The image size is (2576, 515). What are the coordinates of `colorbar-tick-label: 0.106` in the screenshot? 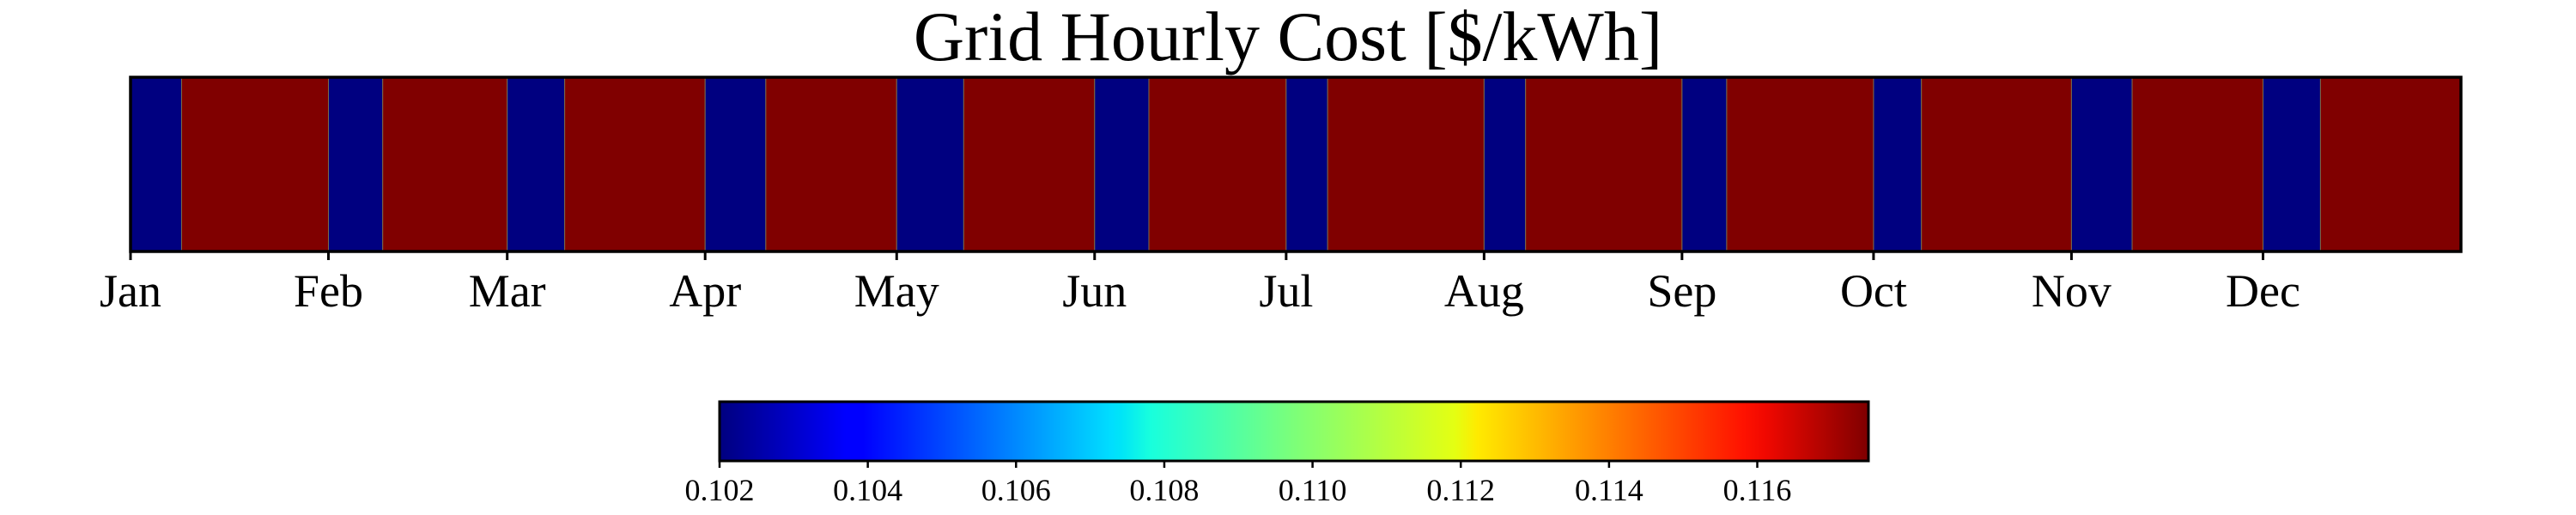 It's located at (1016, 490).